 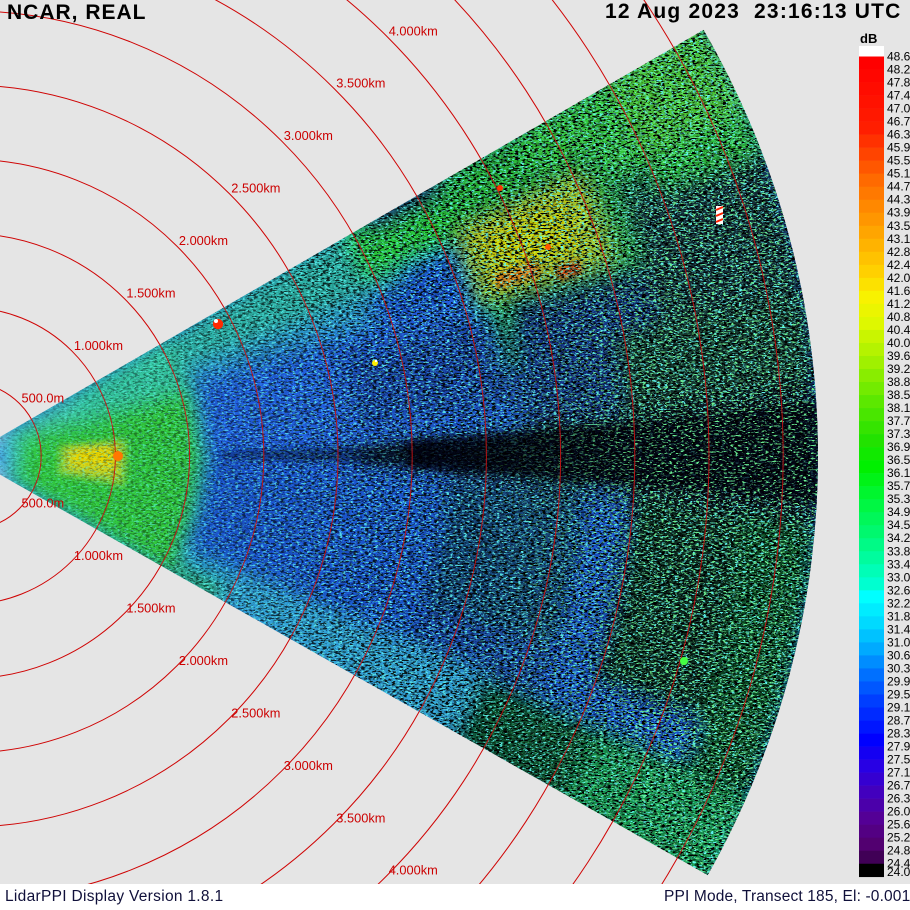 I want to click on svg-text: 32.6, so click(x=898, y=590).